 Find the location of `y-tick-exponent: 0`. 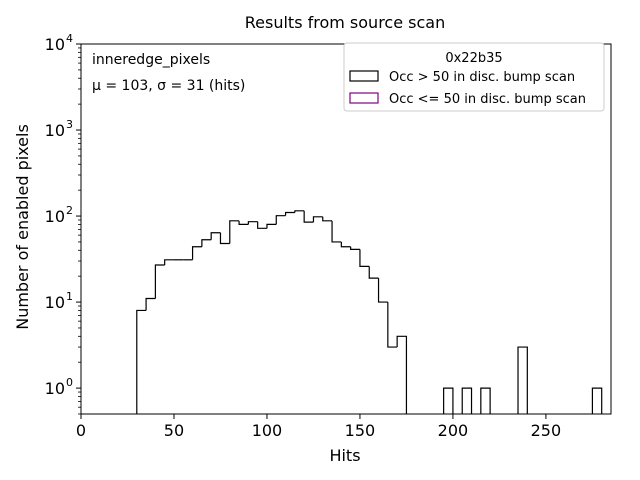

y-tick-exponent: 0 is located at coordinates (69, 382).